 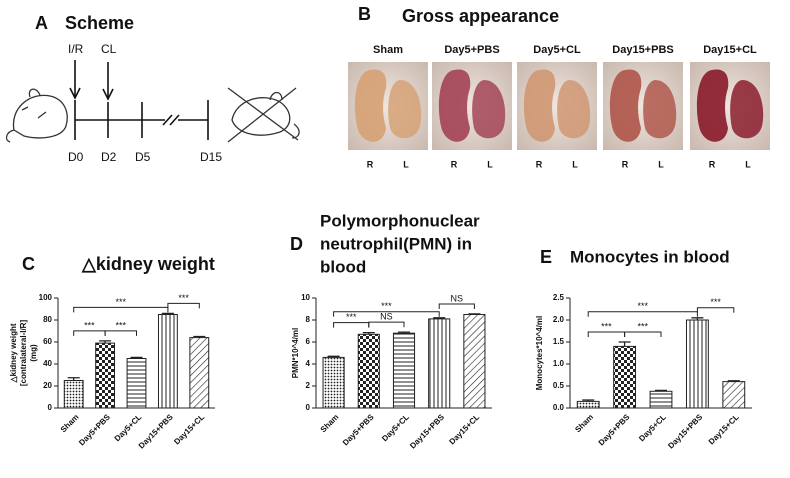 I want to click on mouse, so click(x=36, y=115).